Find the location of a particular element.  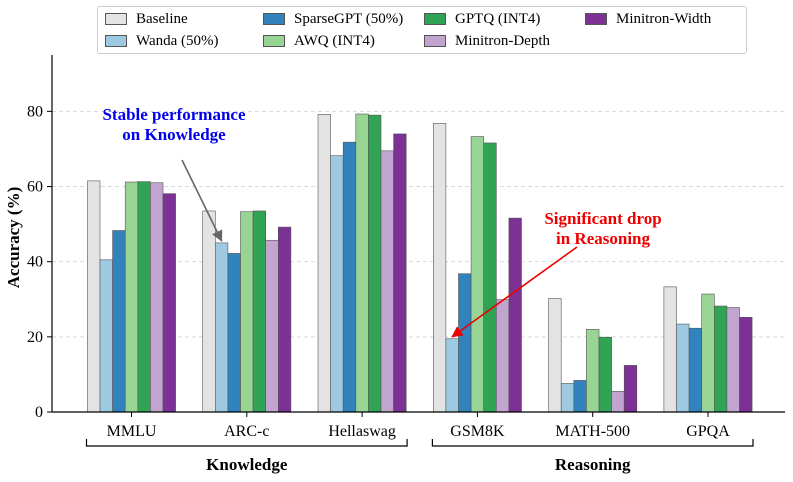

legend-label: Baseline is located at coordinates (162, 18).